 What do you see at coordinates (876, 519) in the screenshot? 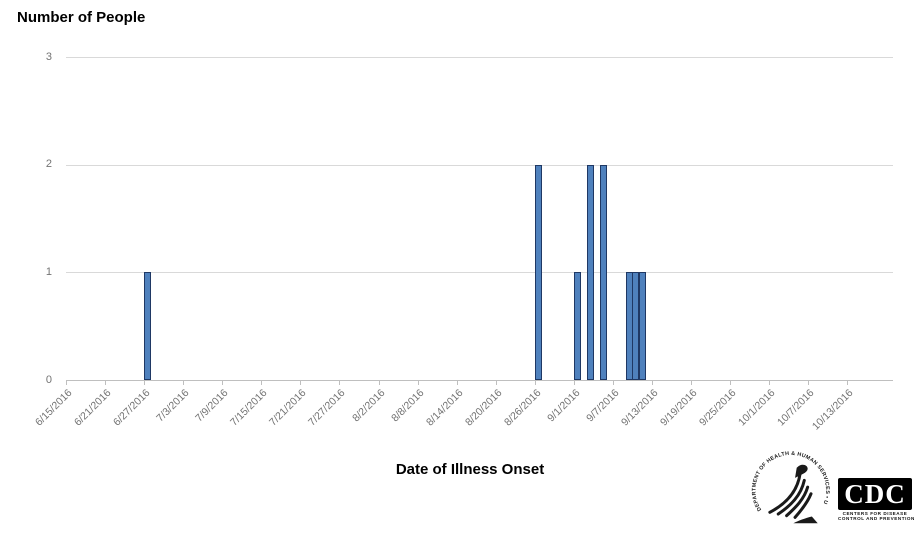
I see `cdc-subtext-line2: CONTROL AND PREVENTION` at bounding box center [876, 519].